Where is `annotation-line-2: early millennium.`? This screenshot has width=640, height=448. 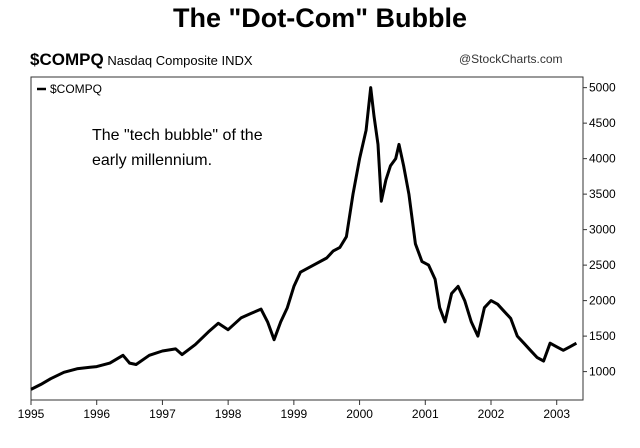
annotation-line-2: early millennium. is located at coordinates (152, 160).